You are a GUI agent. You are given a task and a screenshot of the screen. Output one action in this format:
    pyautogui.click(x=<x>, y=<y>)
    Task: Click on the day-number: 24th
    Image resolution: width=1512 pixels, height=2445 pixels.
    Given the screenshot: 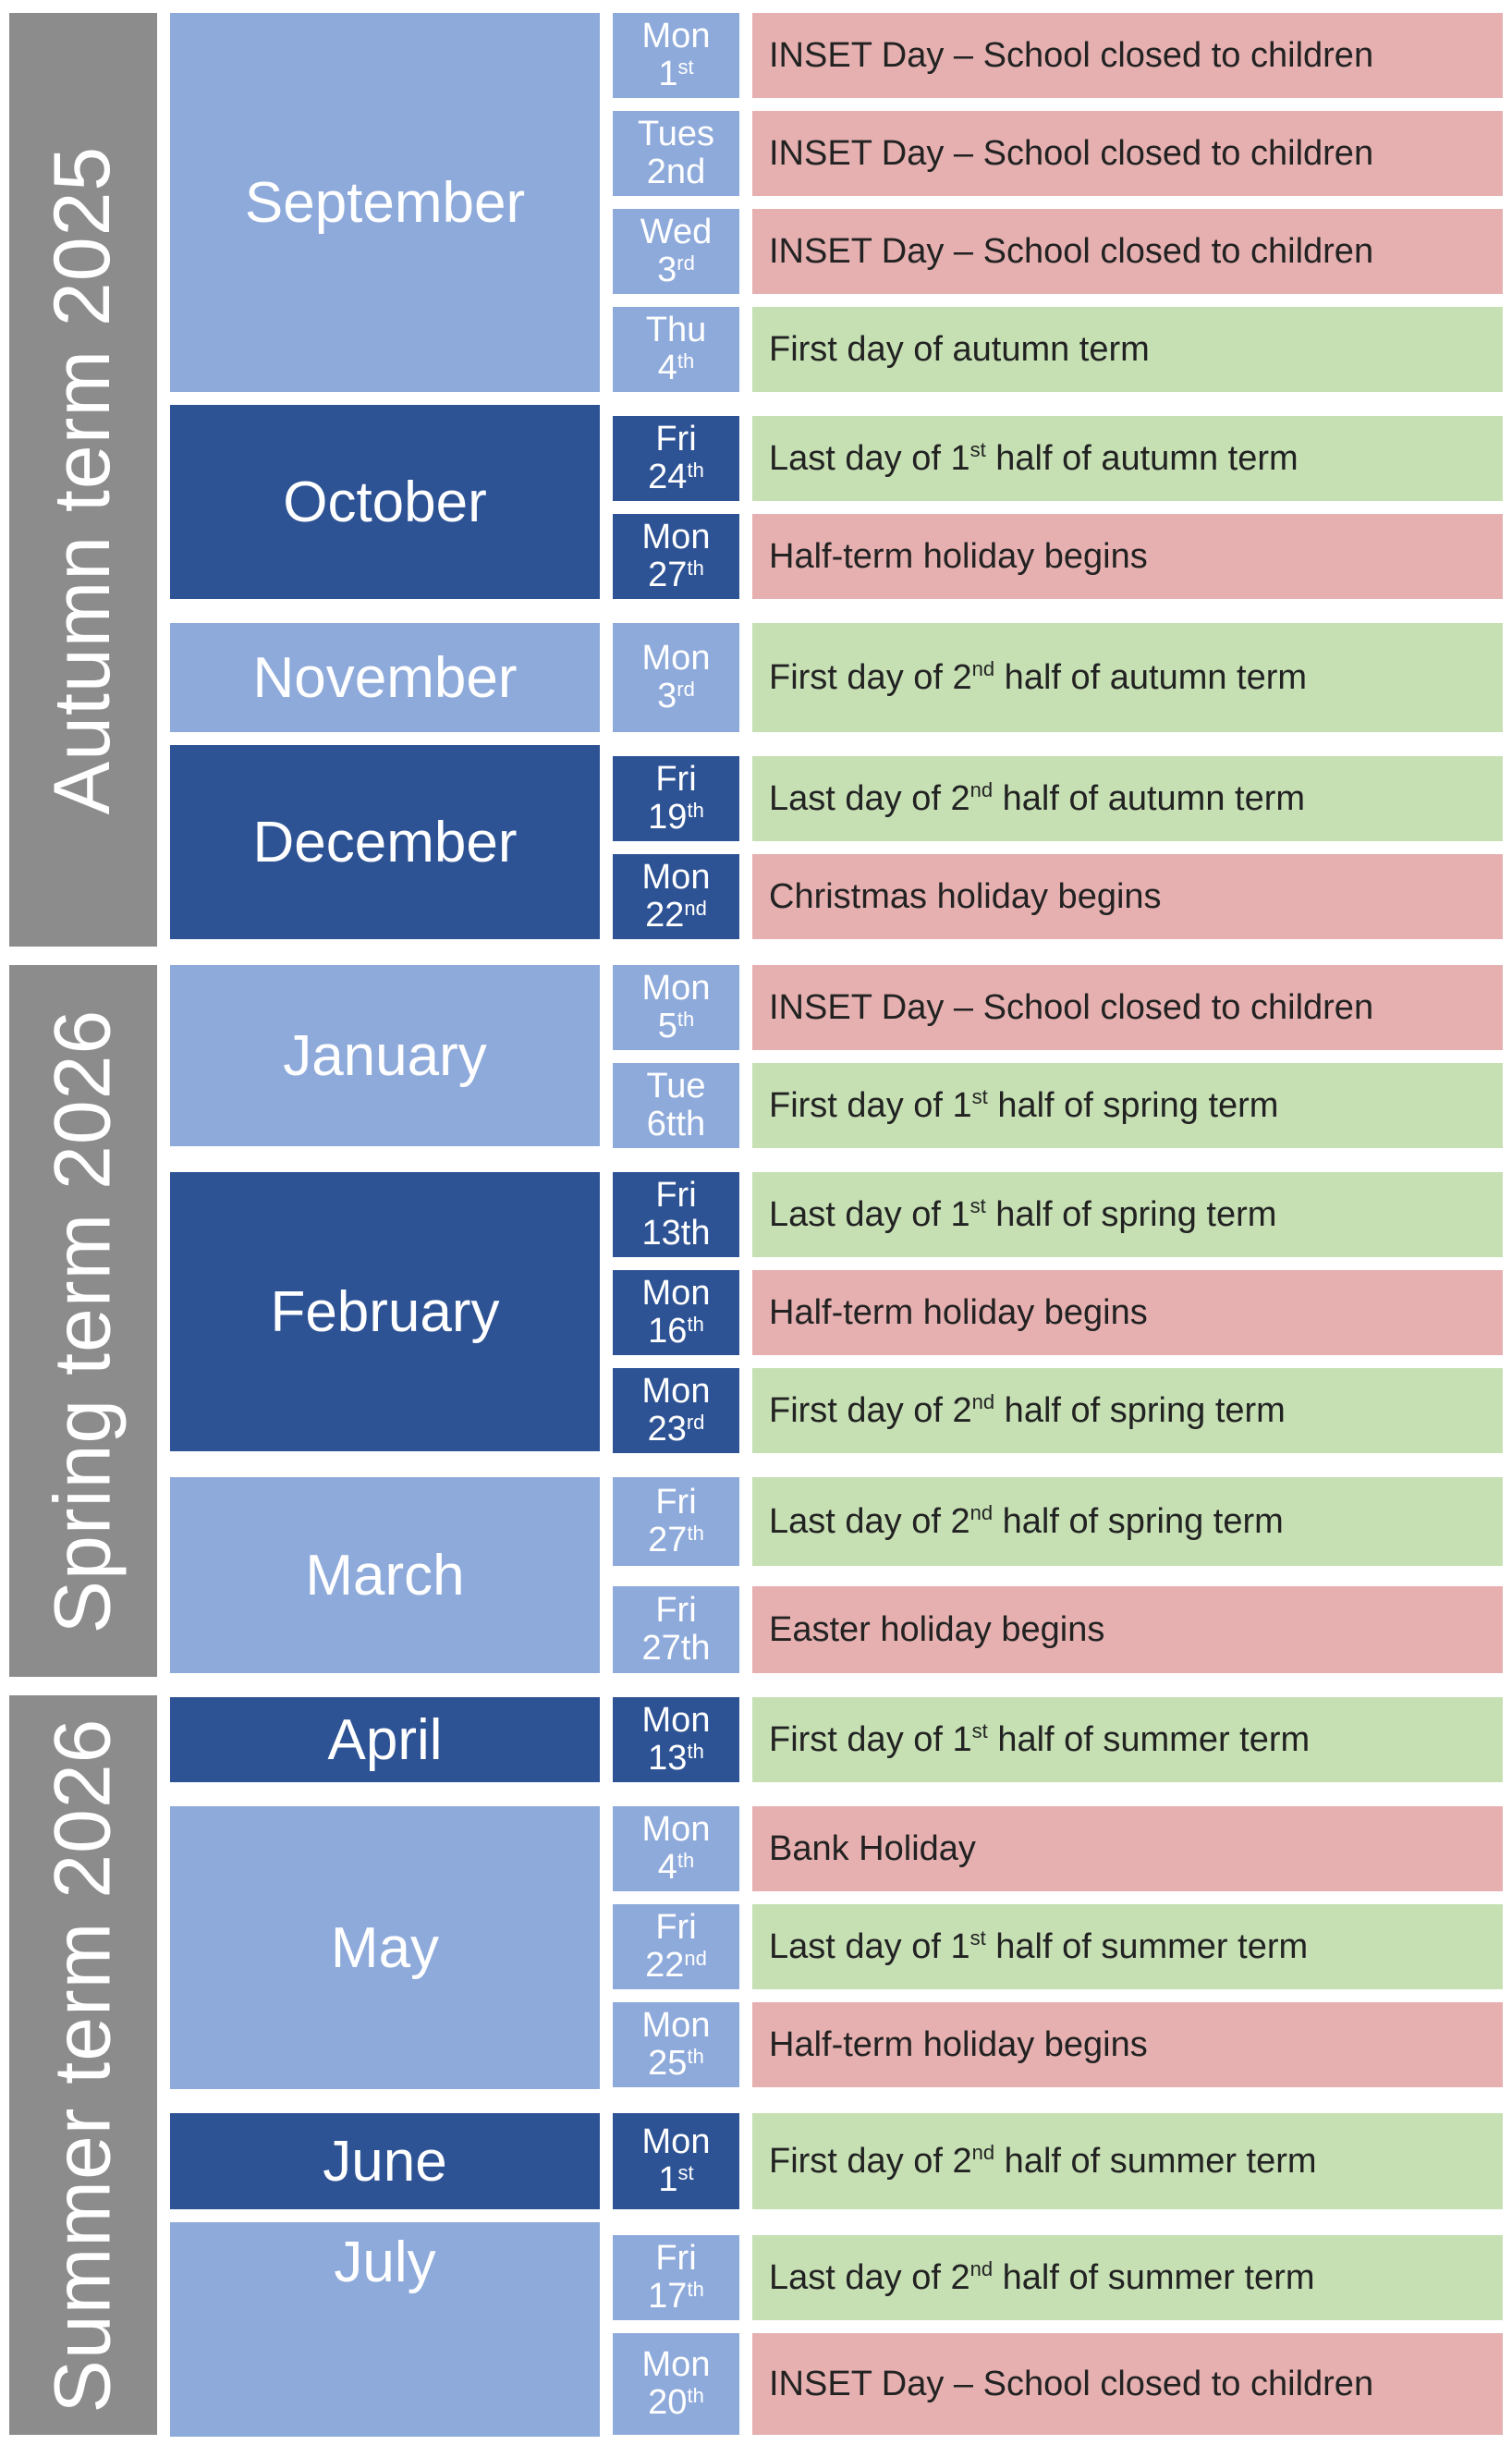 What is the action you would take?
    pyautogui.click(x=676, y=477)
    